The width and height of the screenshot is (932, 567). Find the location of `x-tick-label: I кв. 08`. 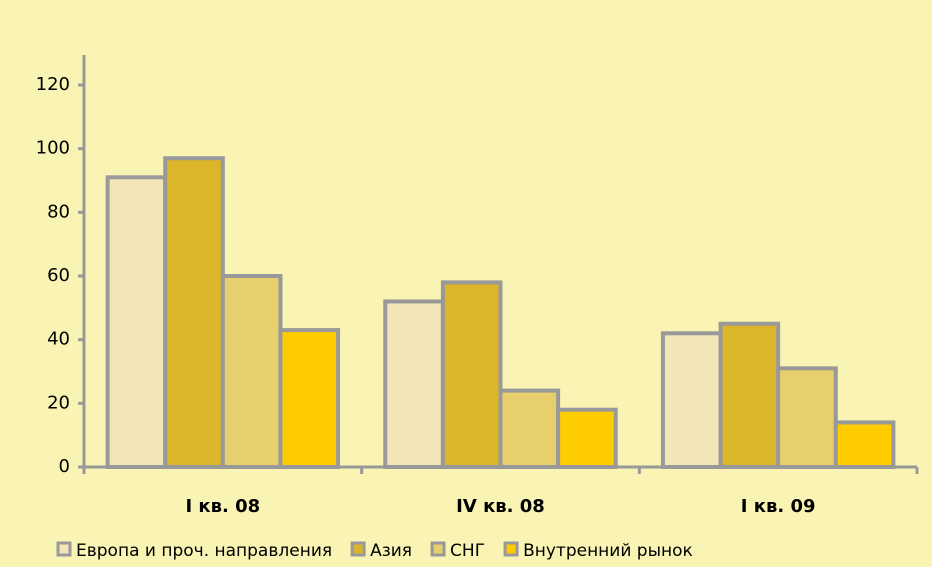

x-tick-label: I кв. 08 is located at coordinates (222, 506).